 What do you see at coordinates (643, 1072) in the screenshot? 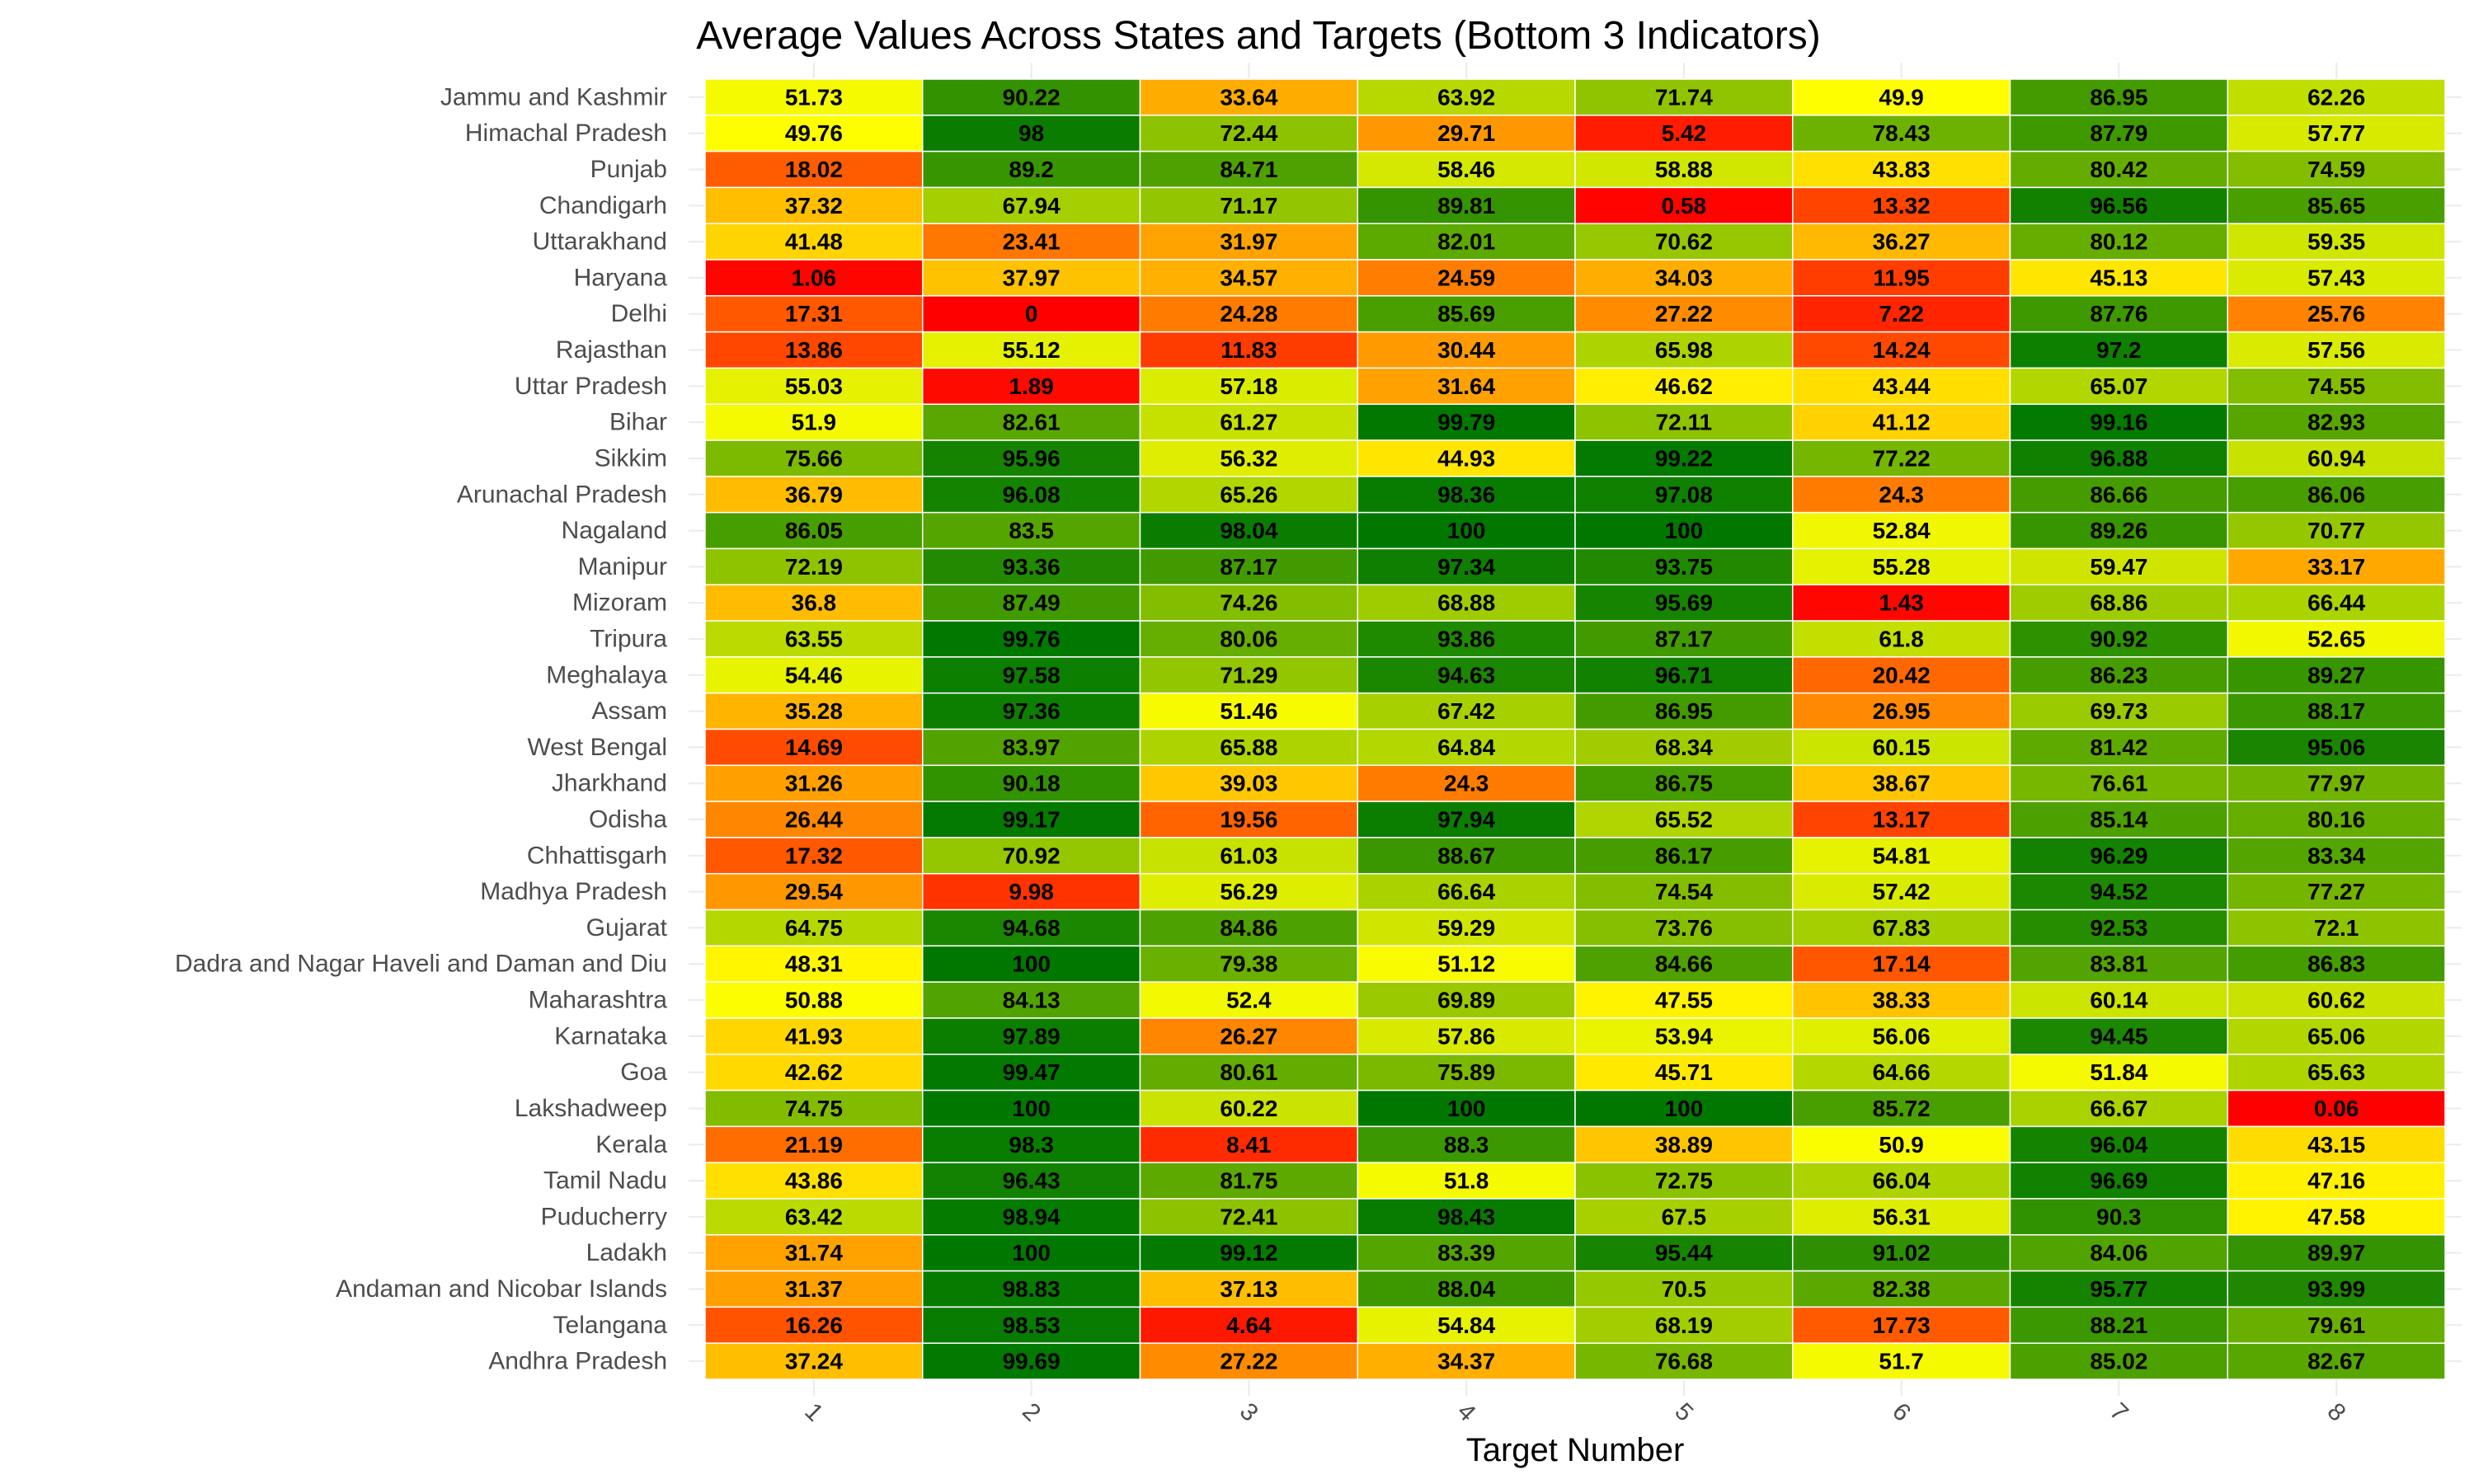
I see `y-tick-label: Goa` at bounding box center [643, 1072].